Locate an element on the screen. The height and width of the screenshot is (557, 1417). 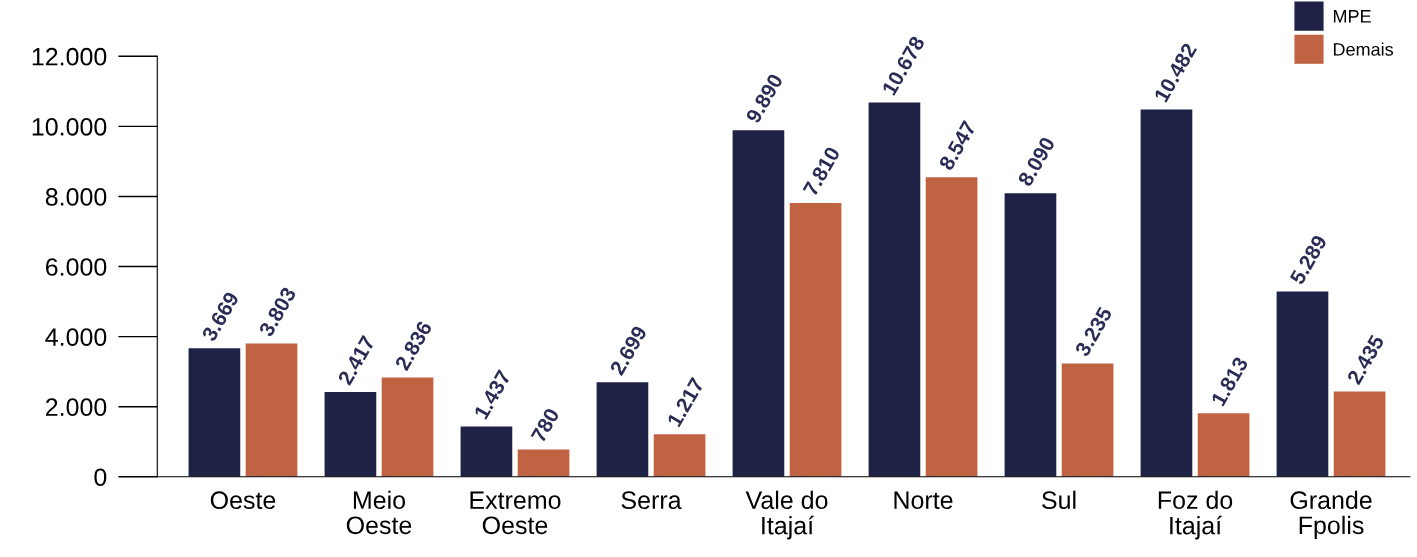
x-tick-label: Serra is located at coordinates (651, 500).